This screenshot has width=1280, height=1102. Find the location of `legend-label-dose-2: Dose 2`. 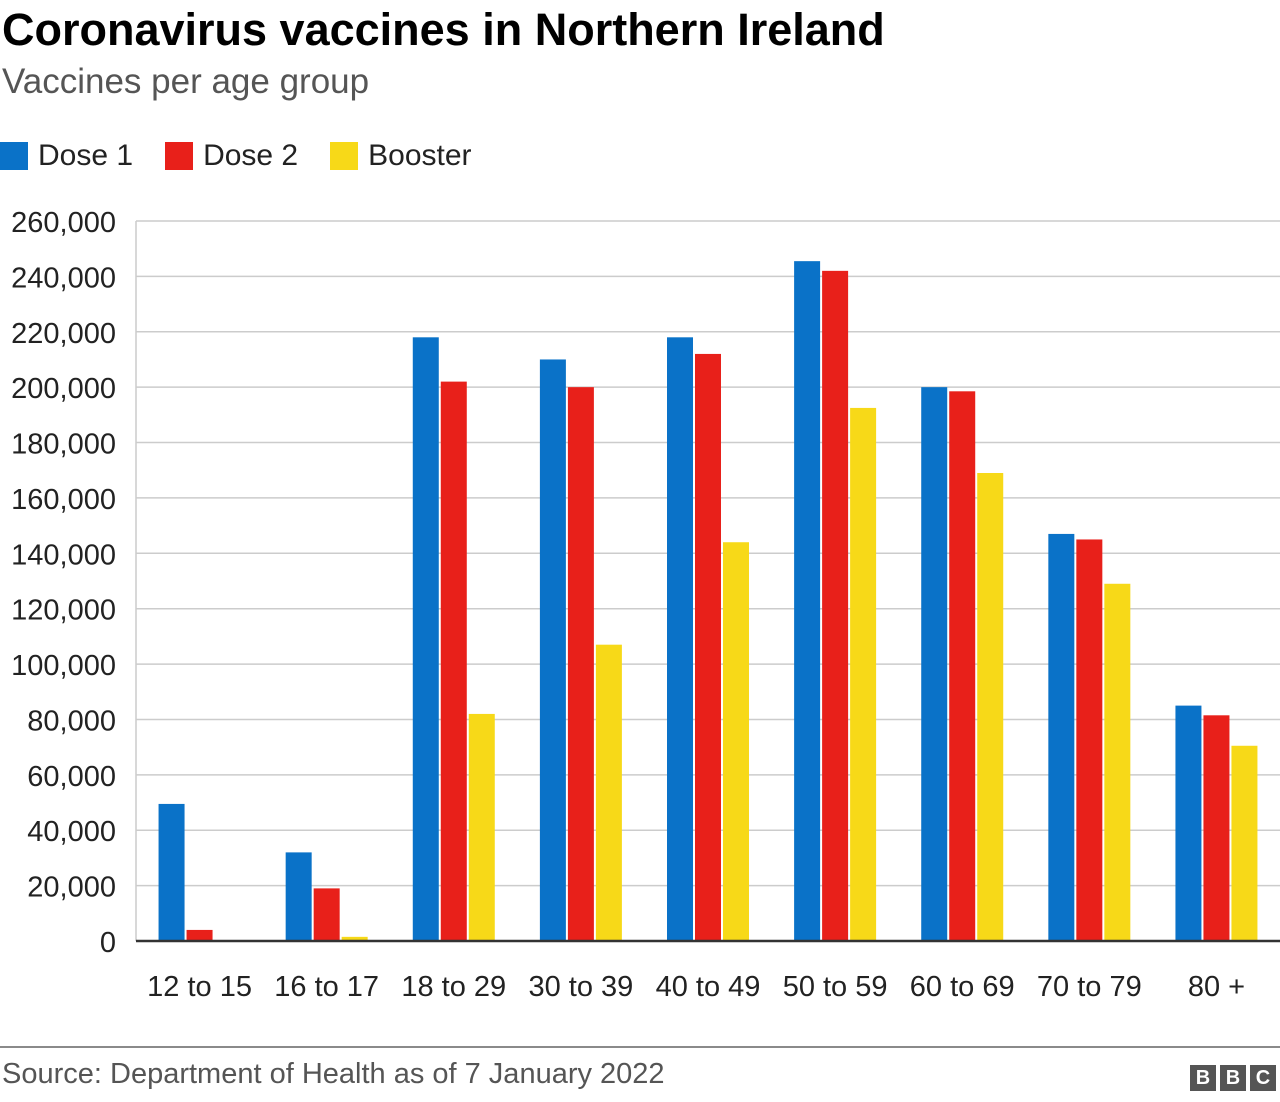

legend-label-dose-2: Dose 2 is located at coordinates (251, 155).